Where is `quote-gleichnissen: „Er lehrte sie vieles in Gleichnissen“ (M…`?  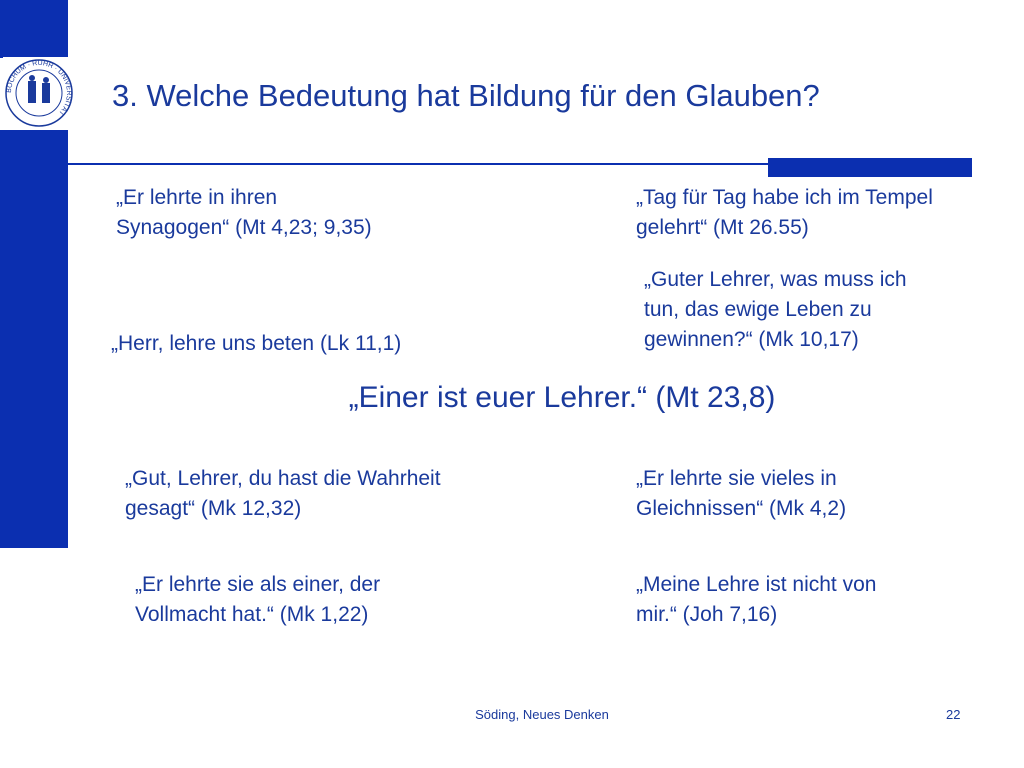
quote-gleichnissen: „Er lehrte sie vieles in Gleichnissen“ (M… is located at coordinates (741, 494).